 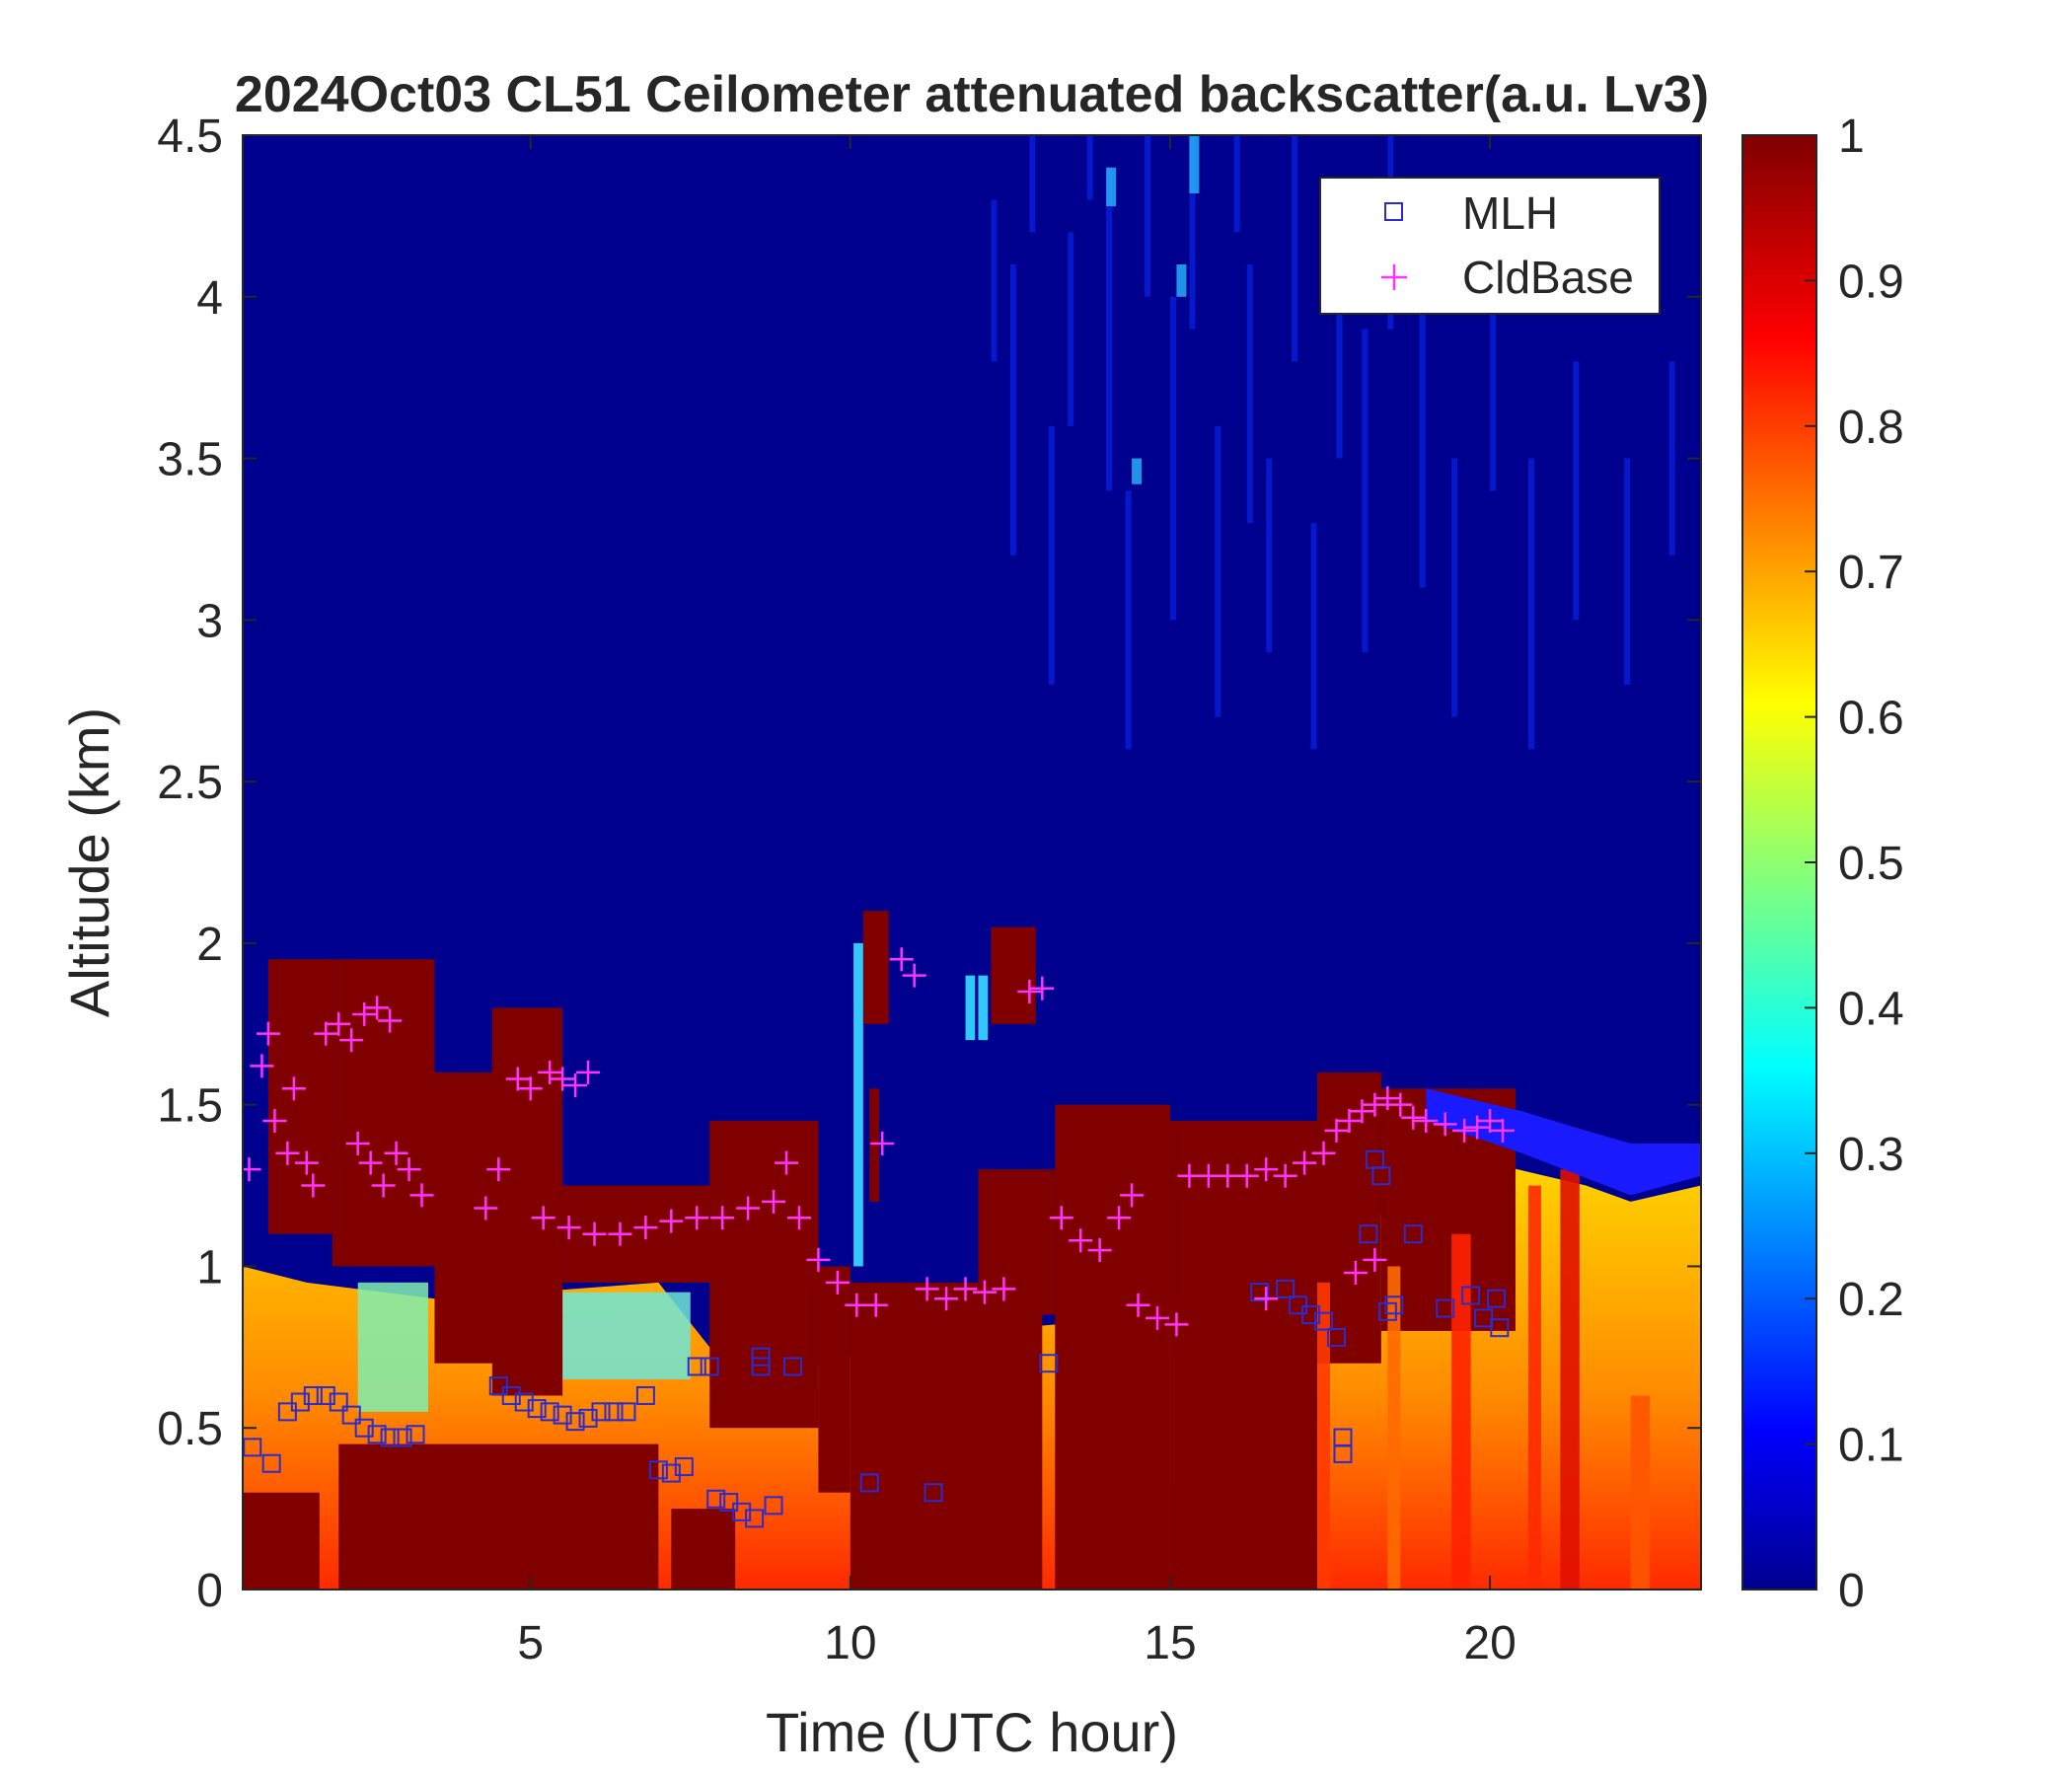 What do you see at coordinates (1852, 1591) in the screenshot?
I see `colorbar-tick-label: 0` at bounding box center [1852, 1591].